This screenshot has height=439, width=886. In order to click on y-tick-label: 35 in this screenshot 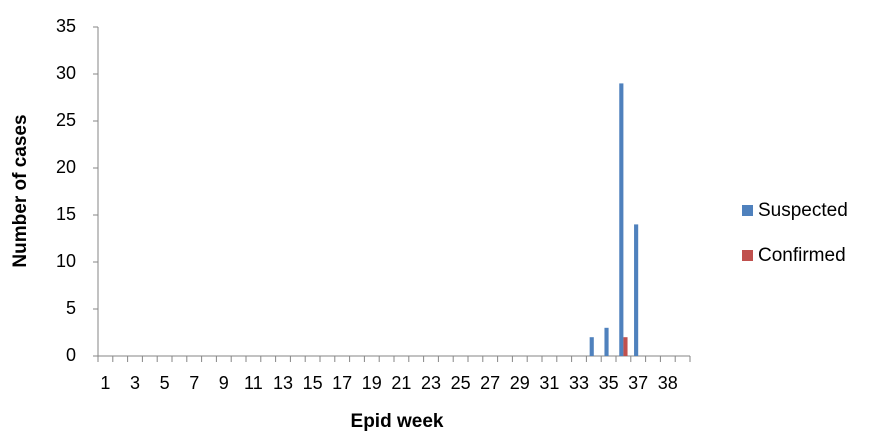, I will do `click(66, 26)`.